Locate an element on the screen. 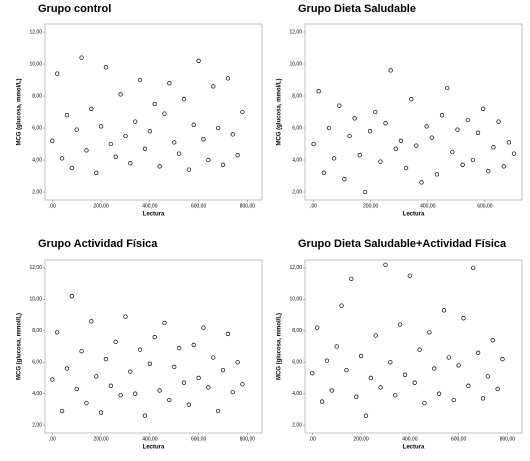 The image size is (530, 461). y-tick-label: 10,00 is located at coordinates (35, 64).